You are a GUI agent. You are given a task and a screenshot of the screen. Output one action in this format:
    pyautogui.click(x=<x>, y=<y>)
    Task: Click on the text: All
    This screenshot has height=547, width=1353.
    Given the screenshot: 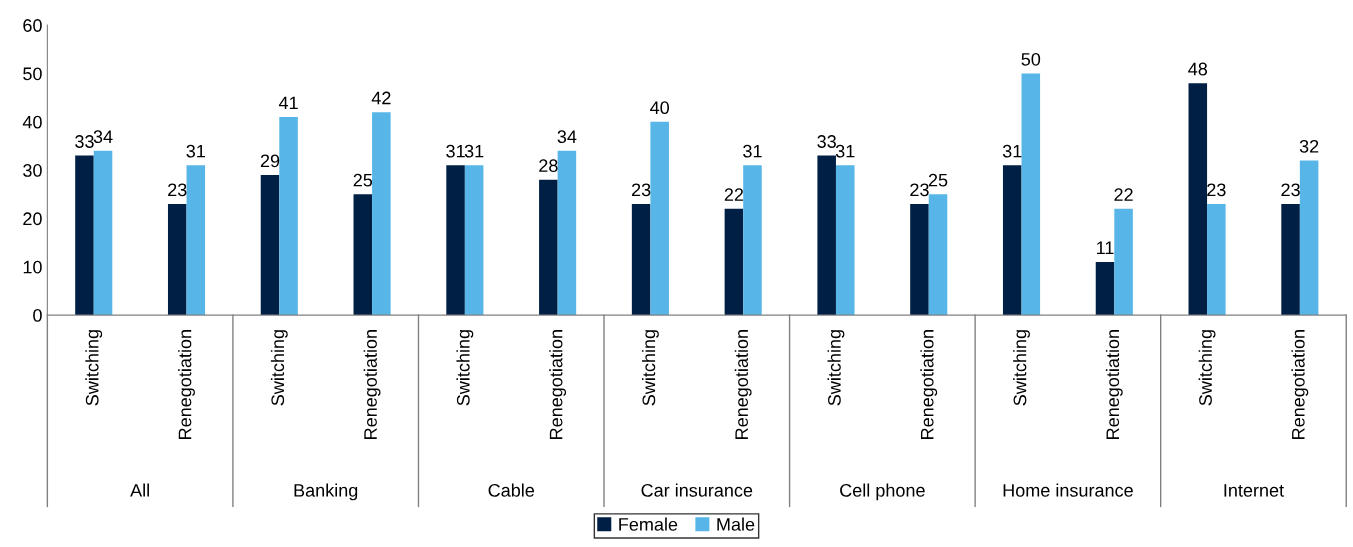 What is the action you would take?
    pyautogui.click(x=139, y=490)
    